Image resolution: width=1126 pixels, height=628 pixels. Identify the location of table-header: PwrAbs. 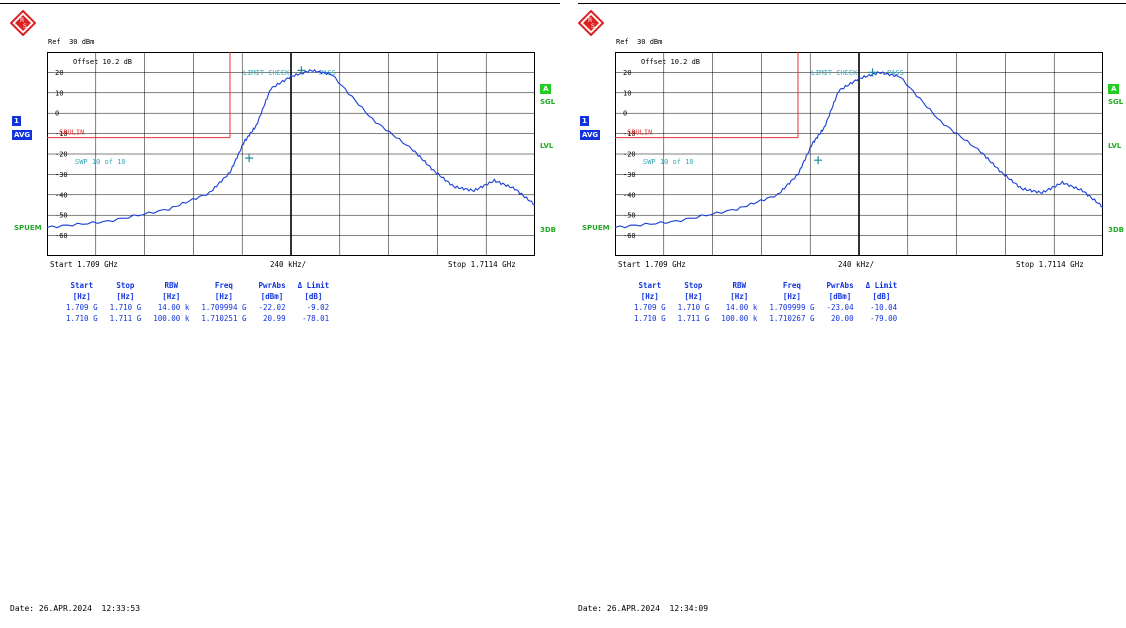
(840, 285).